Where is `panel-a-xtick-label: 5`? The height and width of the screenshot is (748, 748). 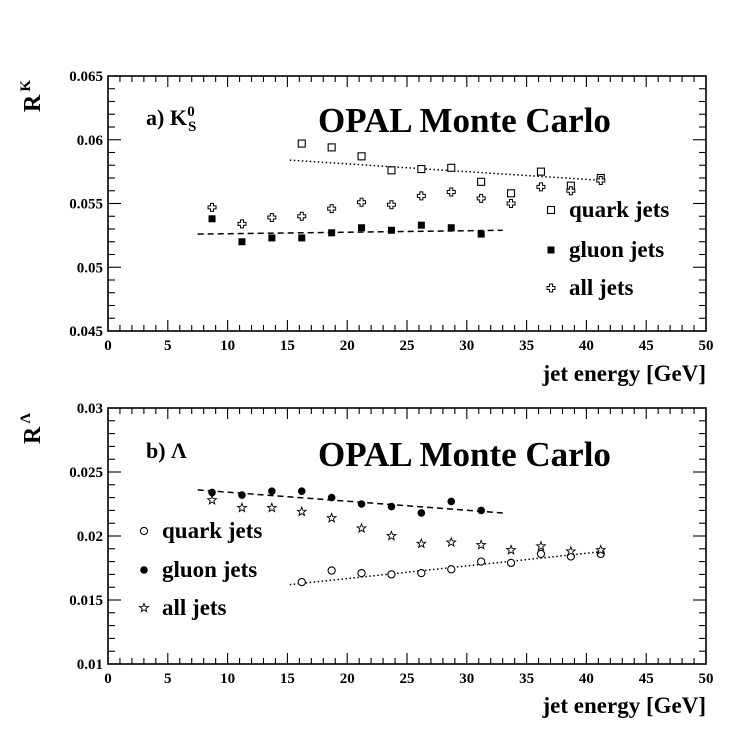 panel-a-xtick-label: 5 is located at coordinates (168, 346).